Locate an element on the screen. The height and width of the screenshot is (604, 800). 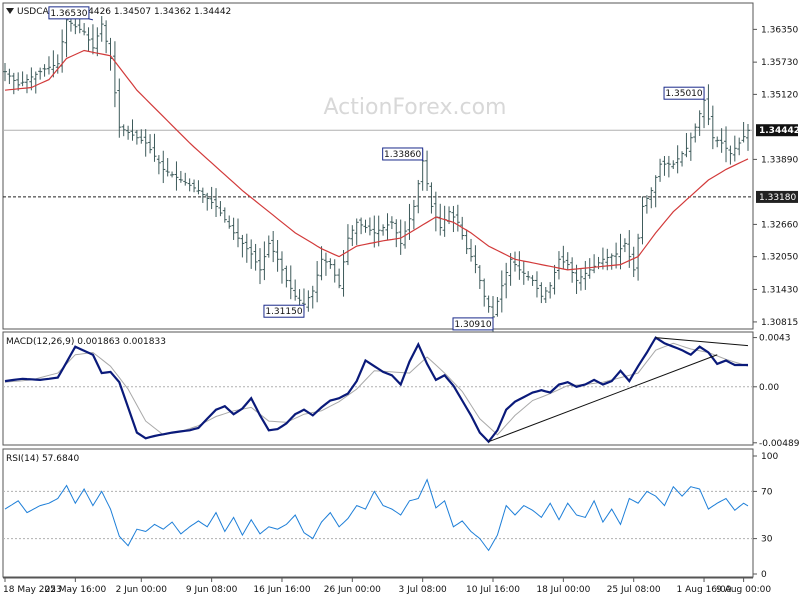
current-price-badge is located at coordinates (777, 130).